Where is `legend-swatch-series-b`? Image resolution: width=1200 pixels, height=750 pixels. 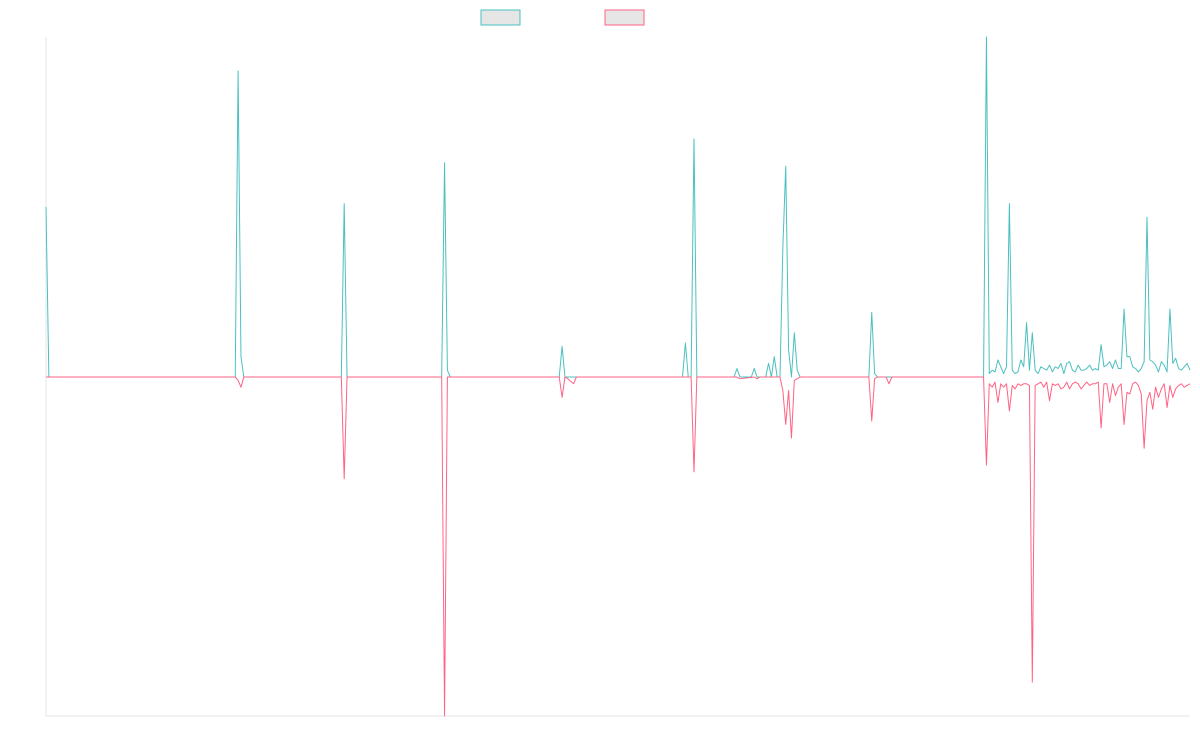
legend-swatch-series-b is located at coordinates (624, 17).